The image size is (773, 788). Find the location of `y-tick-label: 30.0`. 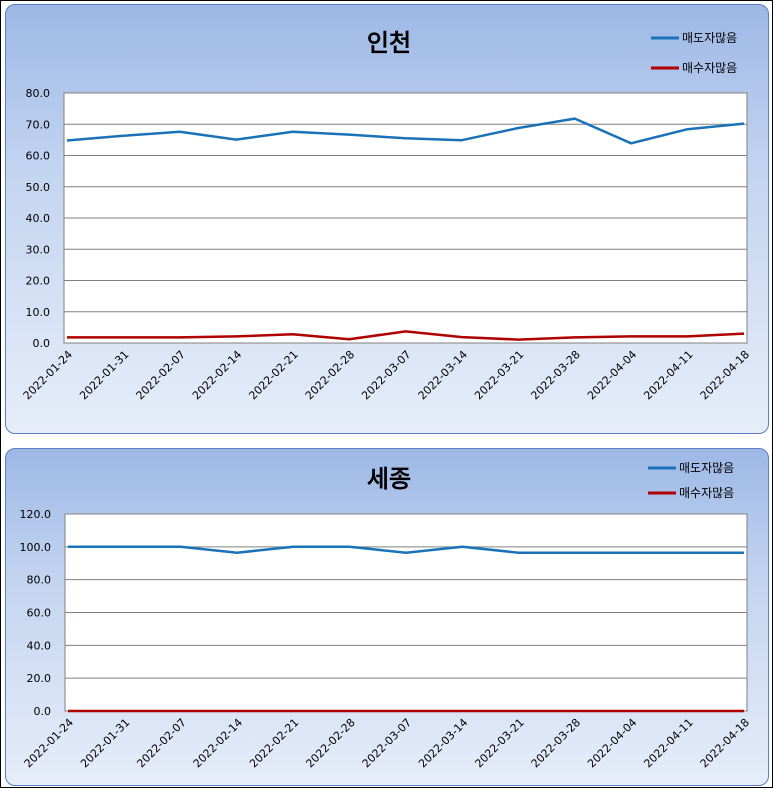

y-tick-label: 30.0 is located at coordinates (38, 249).